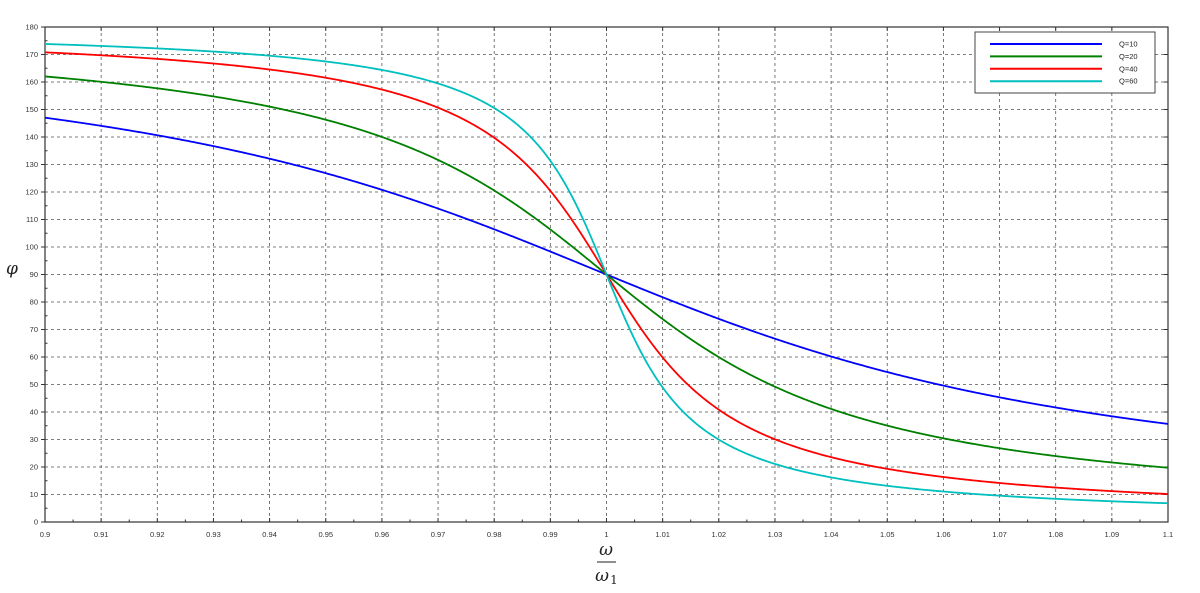  Describe the element at coordinates (325, 534) in the screenshot. I see `x-tick-label: 0.95` at that location.